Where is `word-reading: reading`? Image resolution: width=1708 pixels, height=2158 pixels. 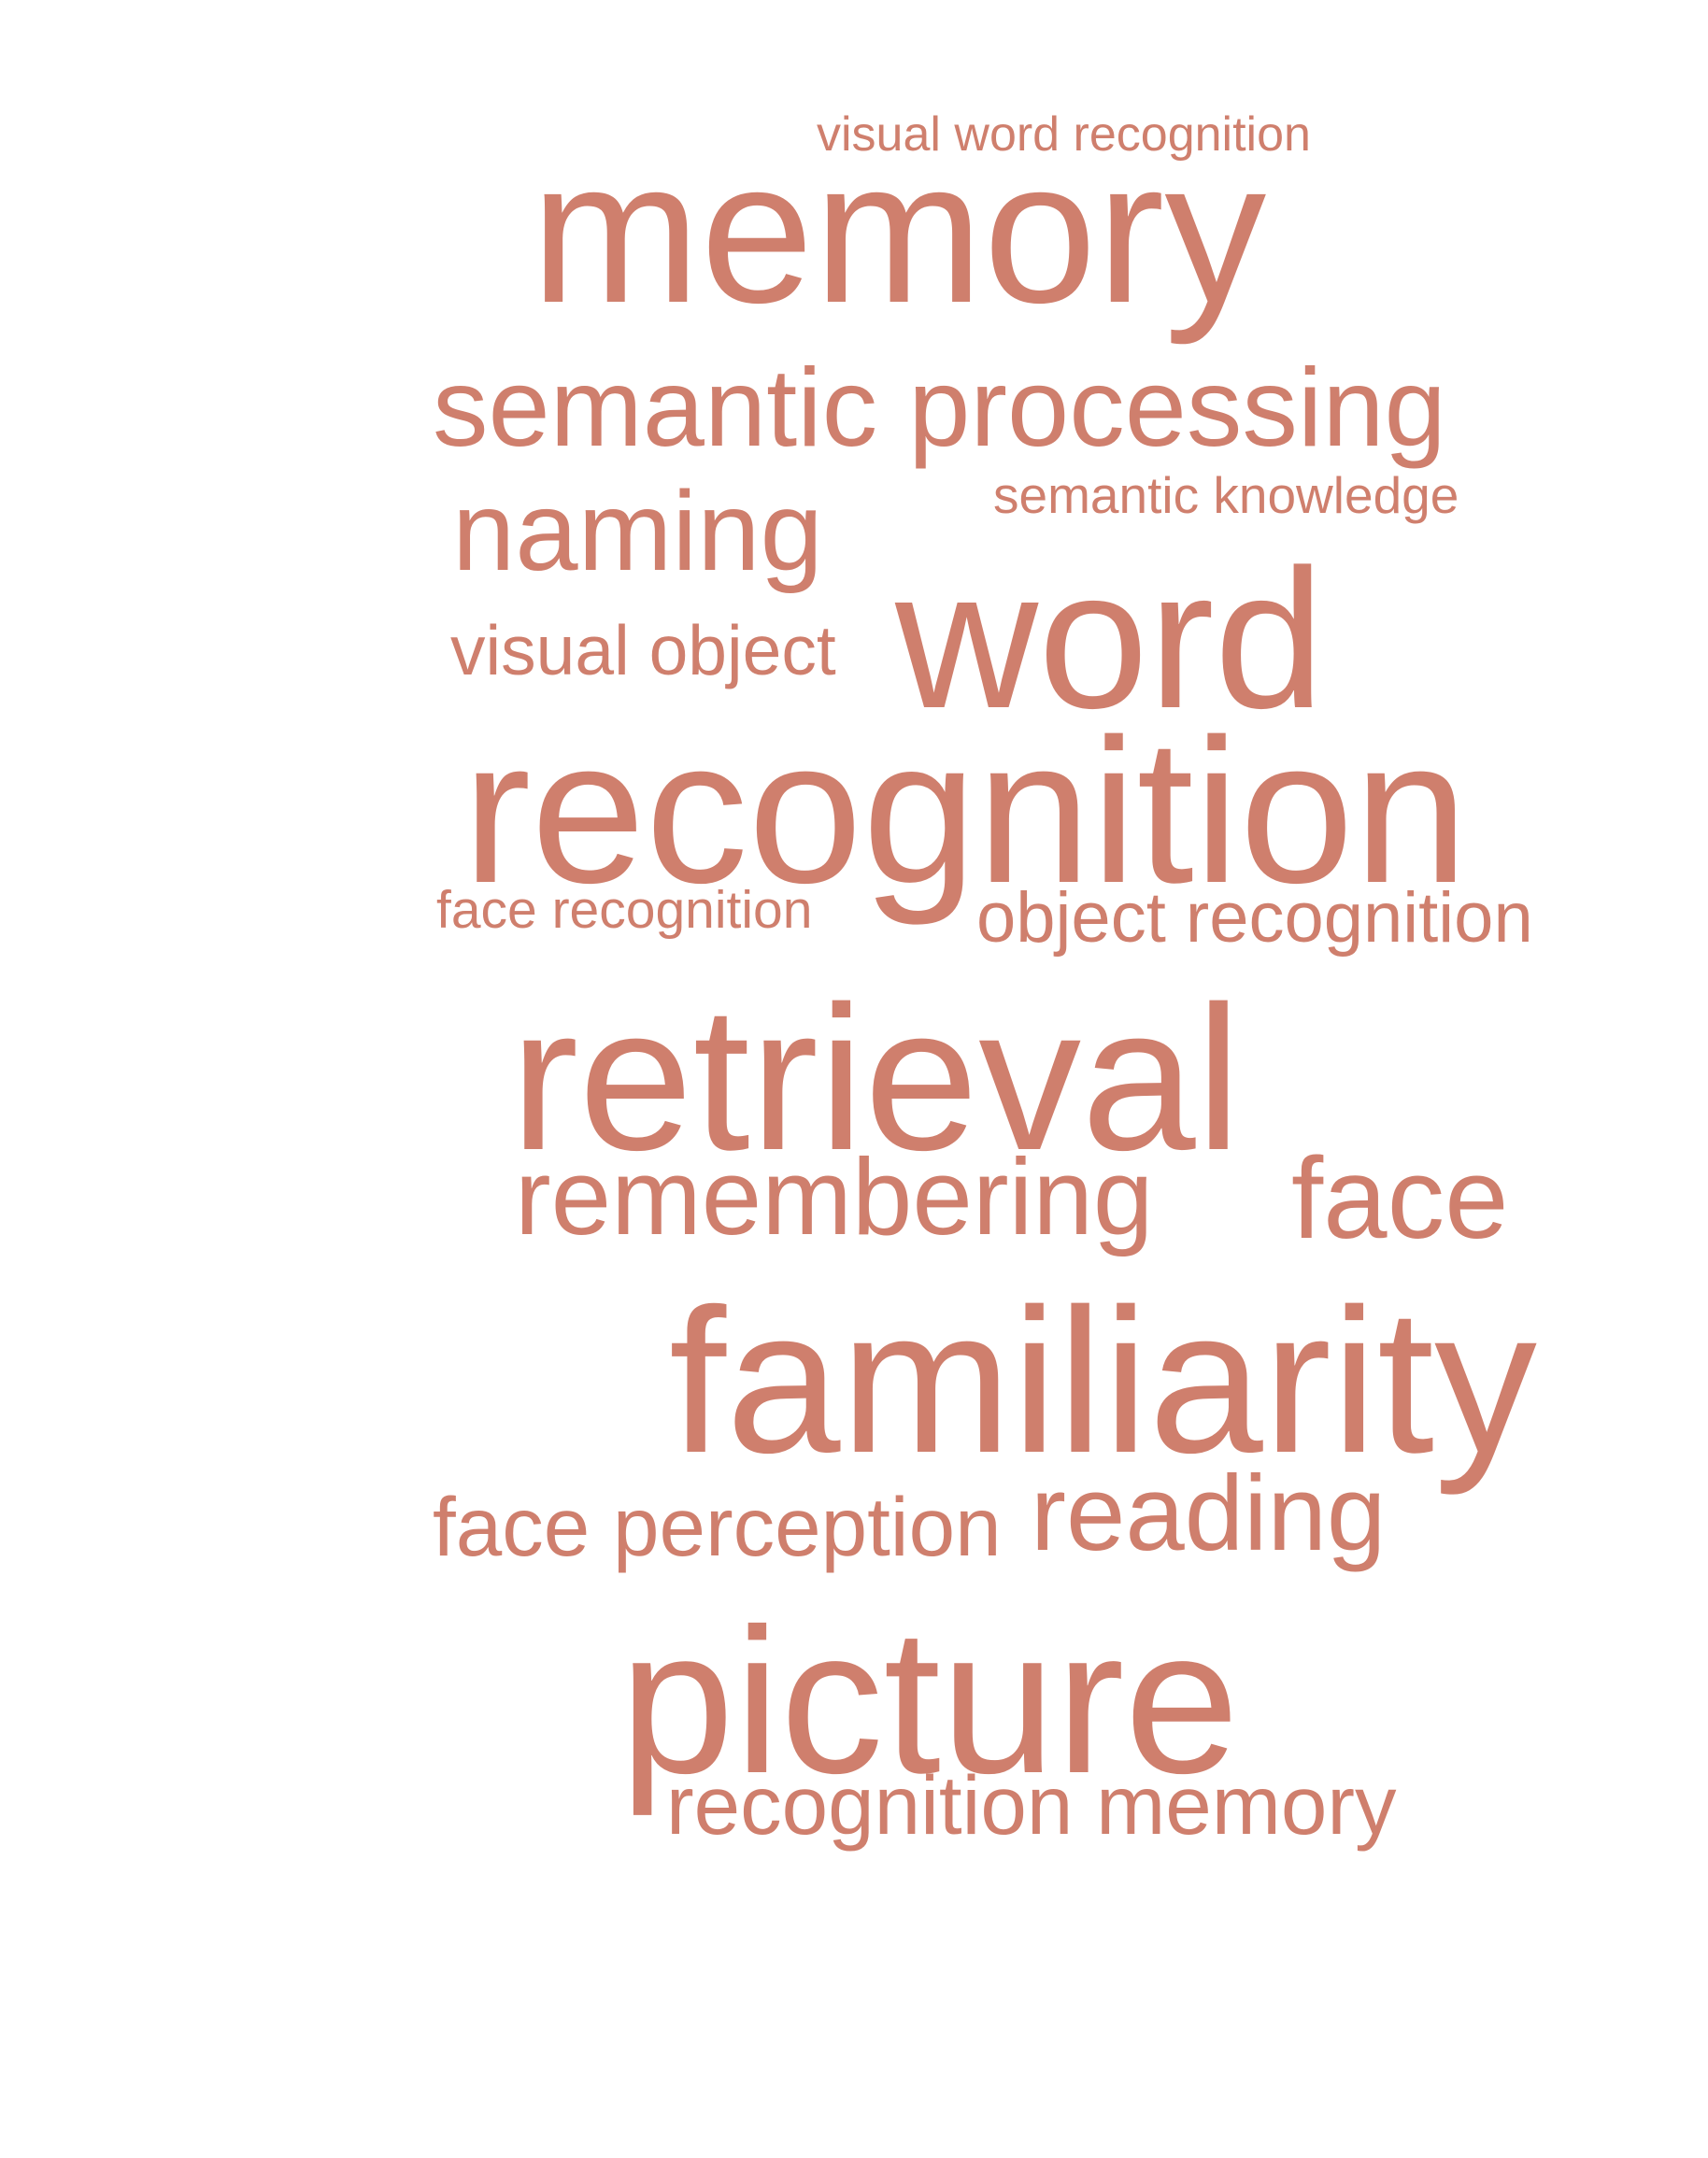
word-reading: reading is located at coordinates (1209, 1514).